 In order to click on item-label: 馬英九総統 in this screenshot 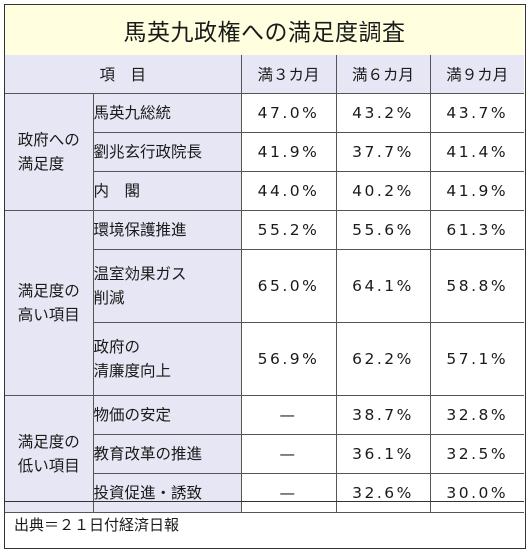, I will do `click(167, 113)`.